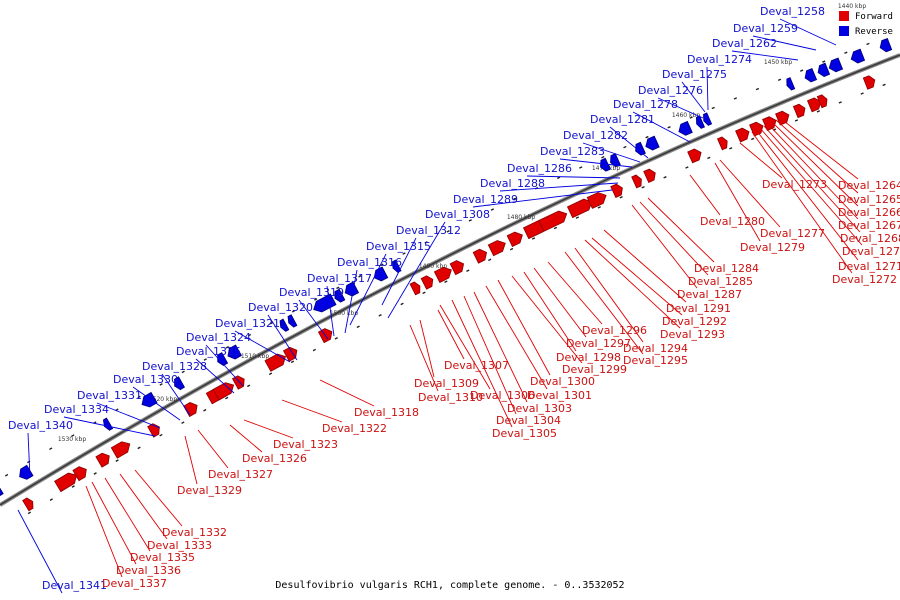 This screenshot has height=600, width=900. Describe the element at coordinates (433, 266) in the screenshot. I see `scale-tick-label: 1490 kbp` at that location.